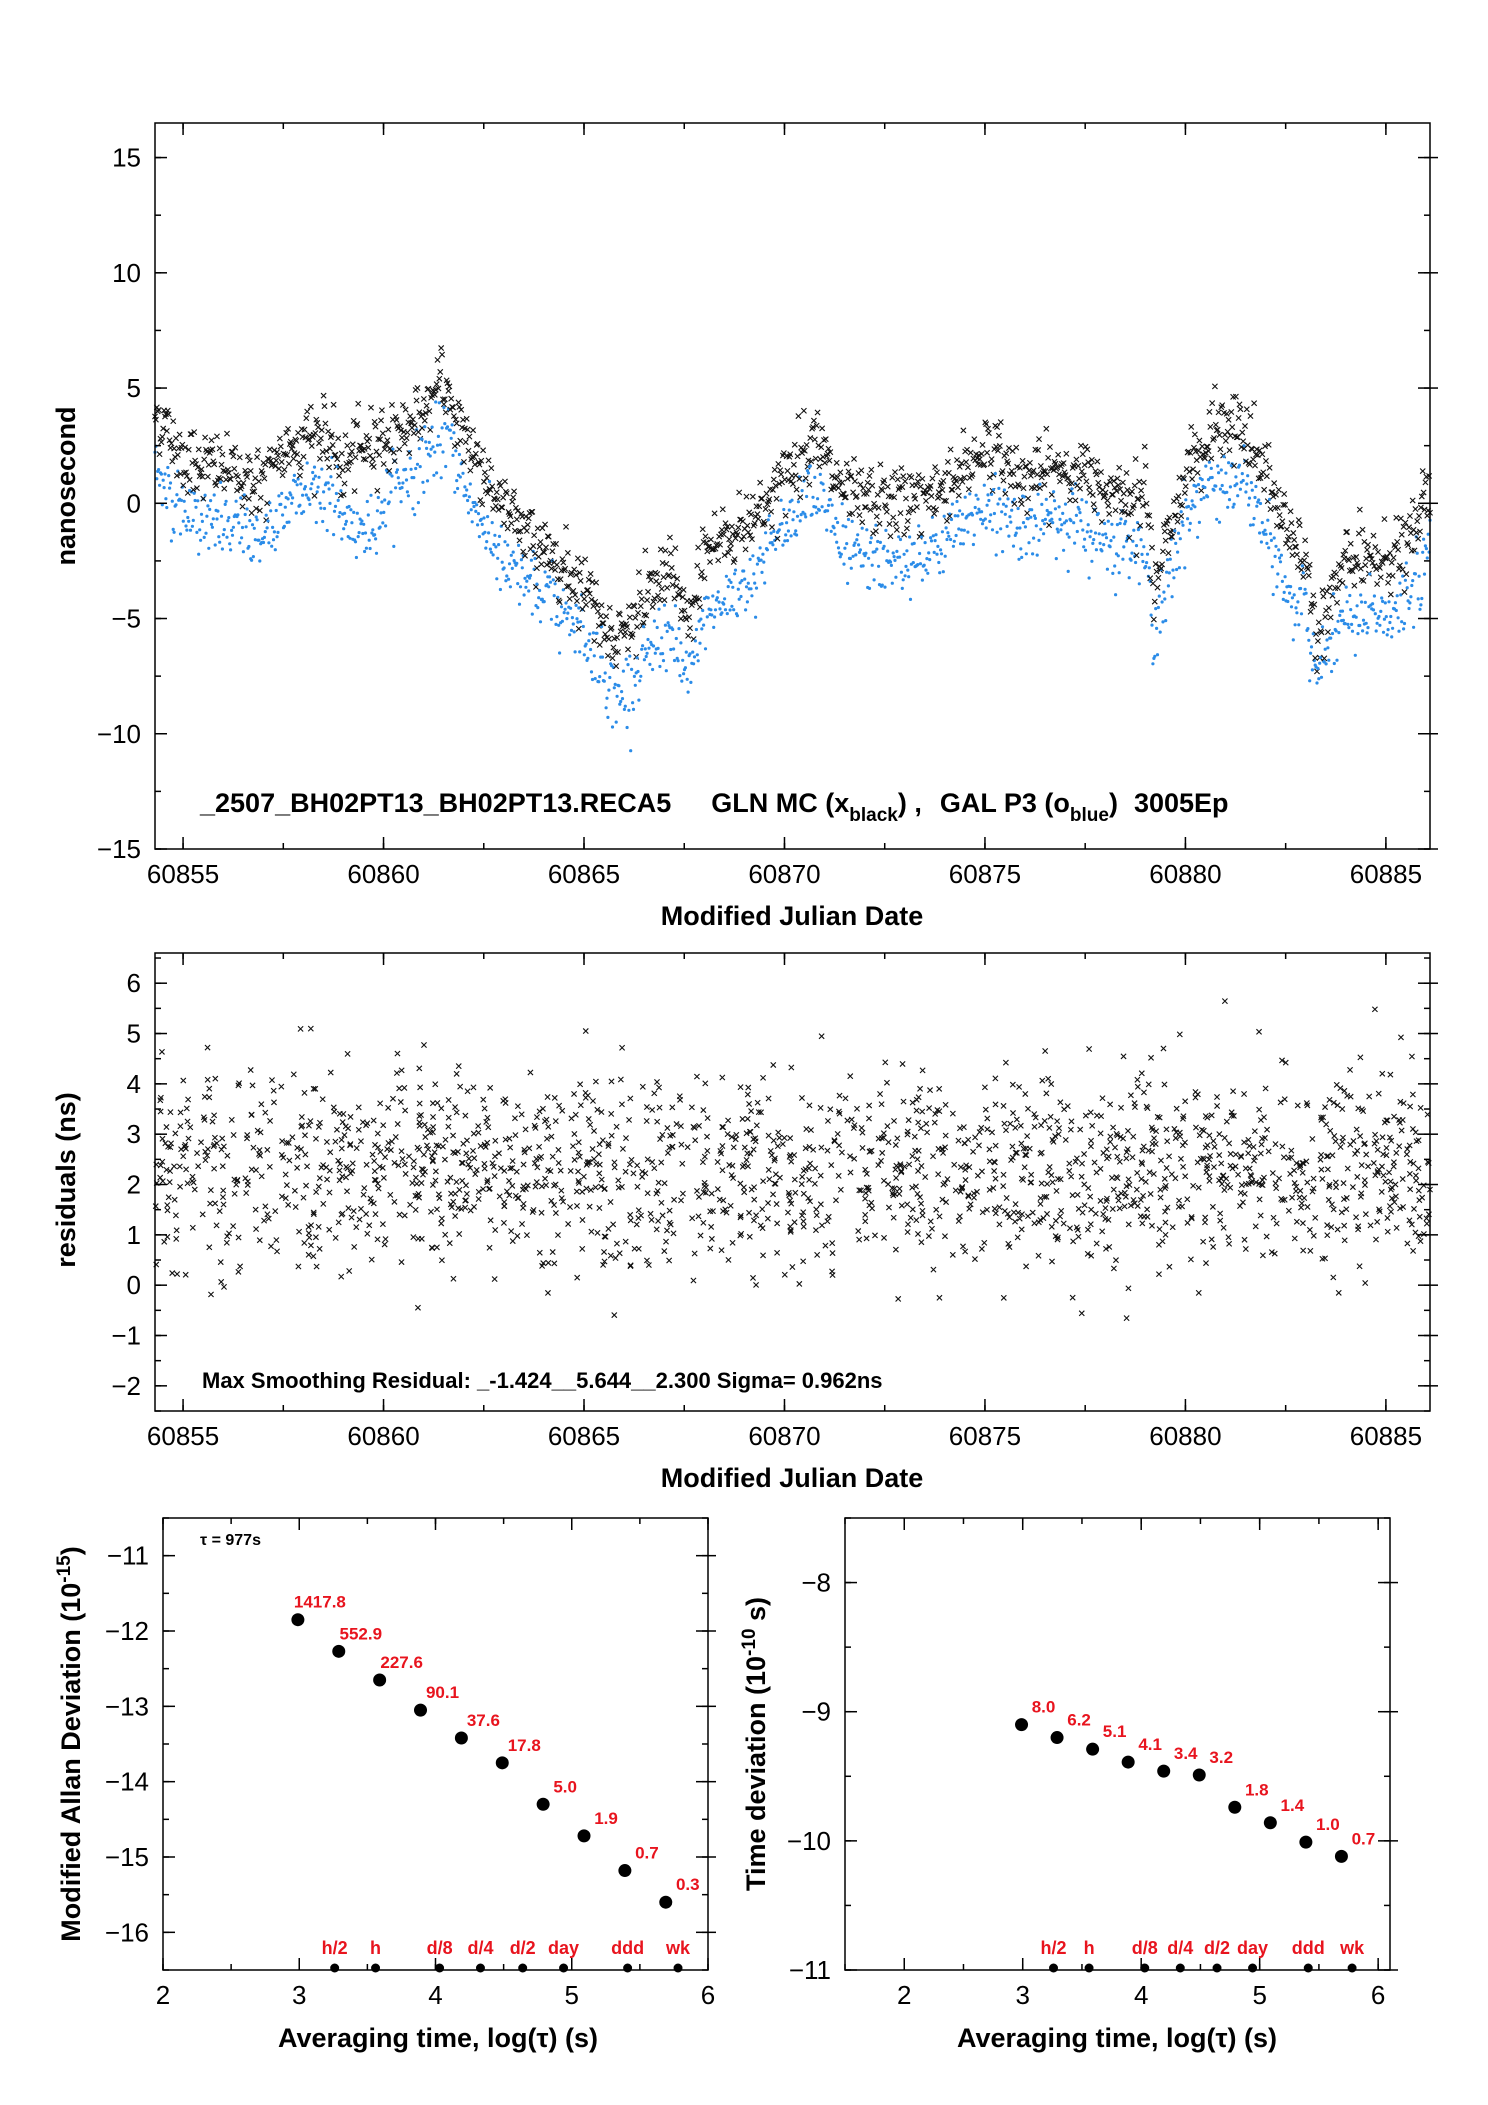  What do you see at coordinates (134, 388) in the screenshot?
I see `phase-y-tick-label: 5` at bounding box center [134, 388].